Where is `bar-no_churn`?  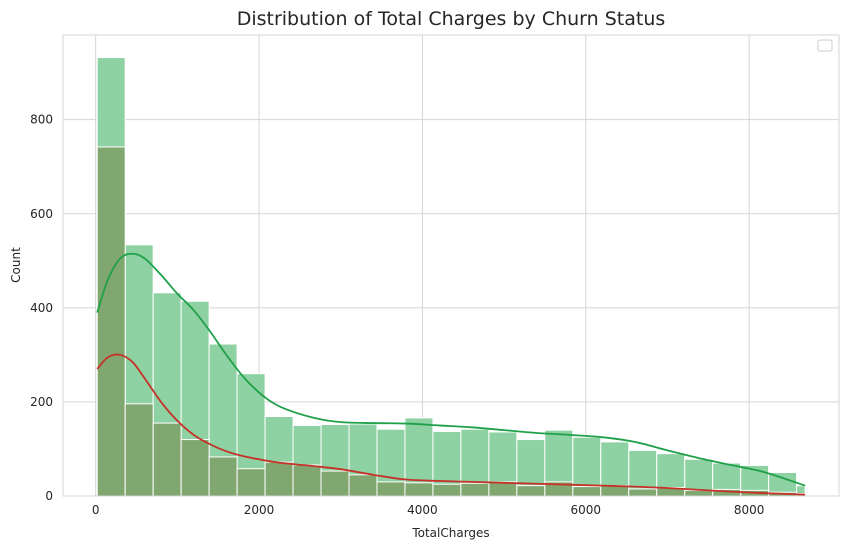
bar-no_churn is located at coordinates (643, 473).